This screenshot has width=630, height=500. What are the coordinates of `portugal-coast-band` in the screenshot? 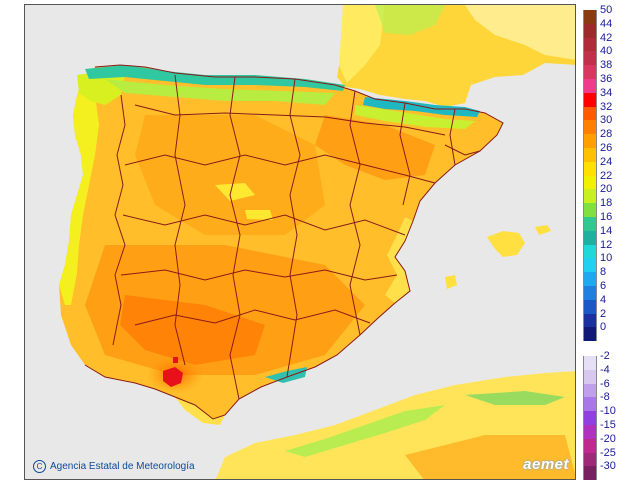 It's located at (79, 192).